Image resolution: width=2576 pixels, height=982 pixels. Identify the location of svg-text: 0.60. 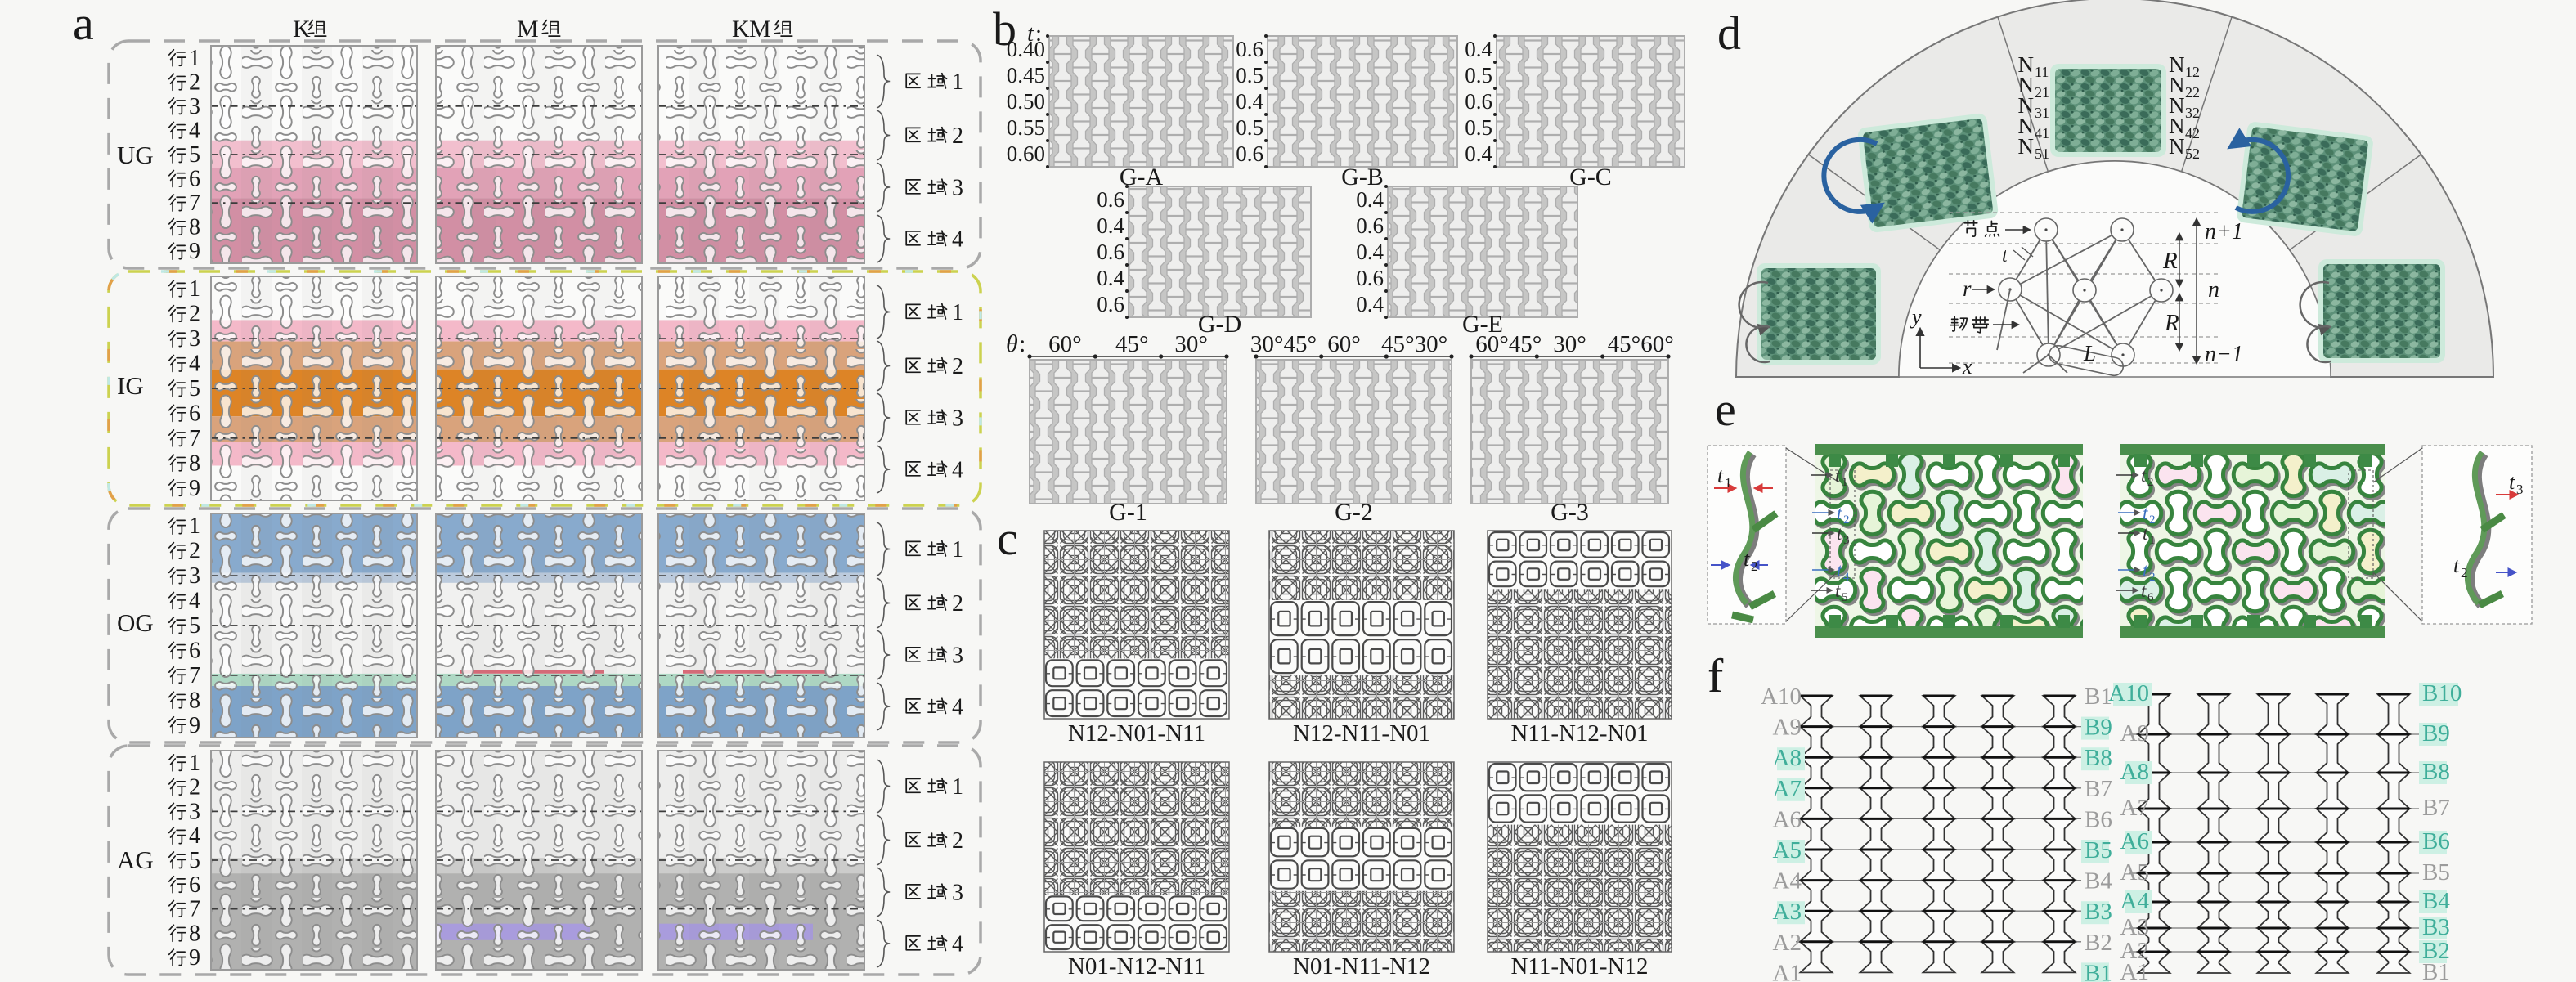
(1026, 153).